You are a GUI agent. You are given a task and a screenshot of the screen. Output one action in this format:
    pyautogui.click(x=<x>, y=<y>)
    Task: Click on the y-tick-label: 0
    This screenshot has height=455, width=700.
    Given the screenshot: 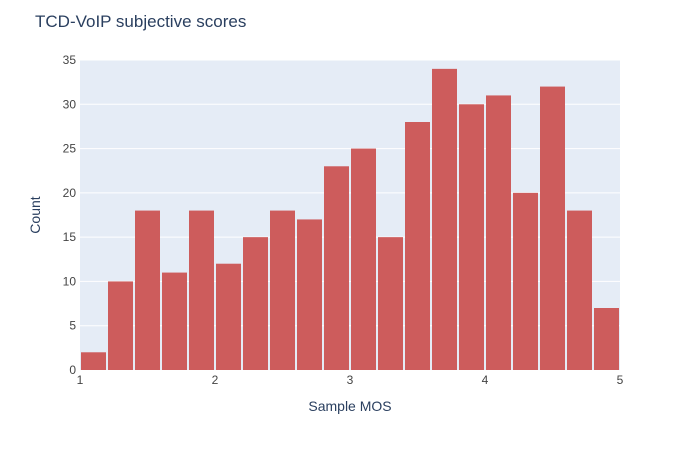 What is the action you would take?
    pyautogui.click(x=72, y=370)
    